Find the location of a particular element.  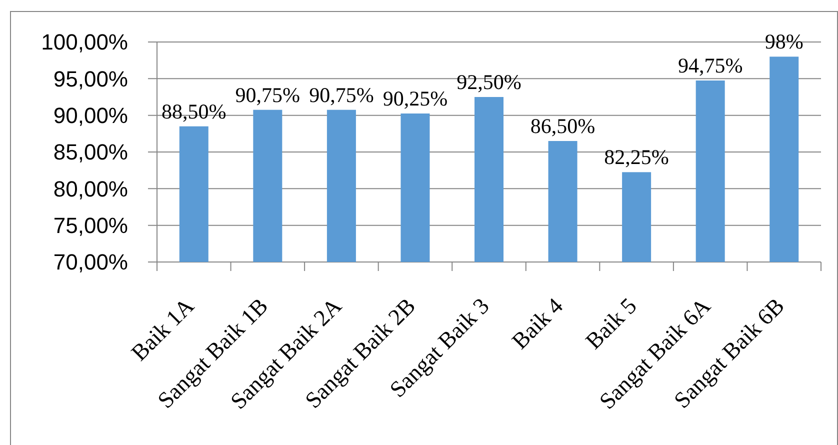

data-label: 88,50% is located at coordinates (194, 111).